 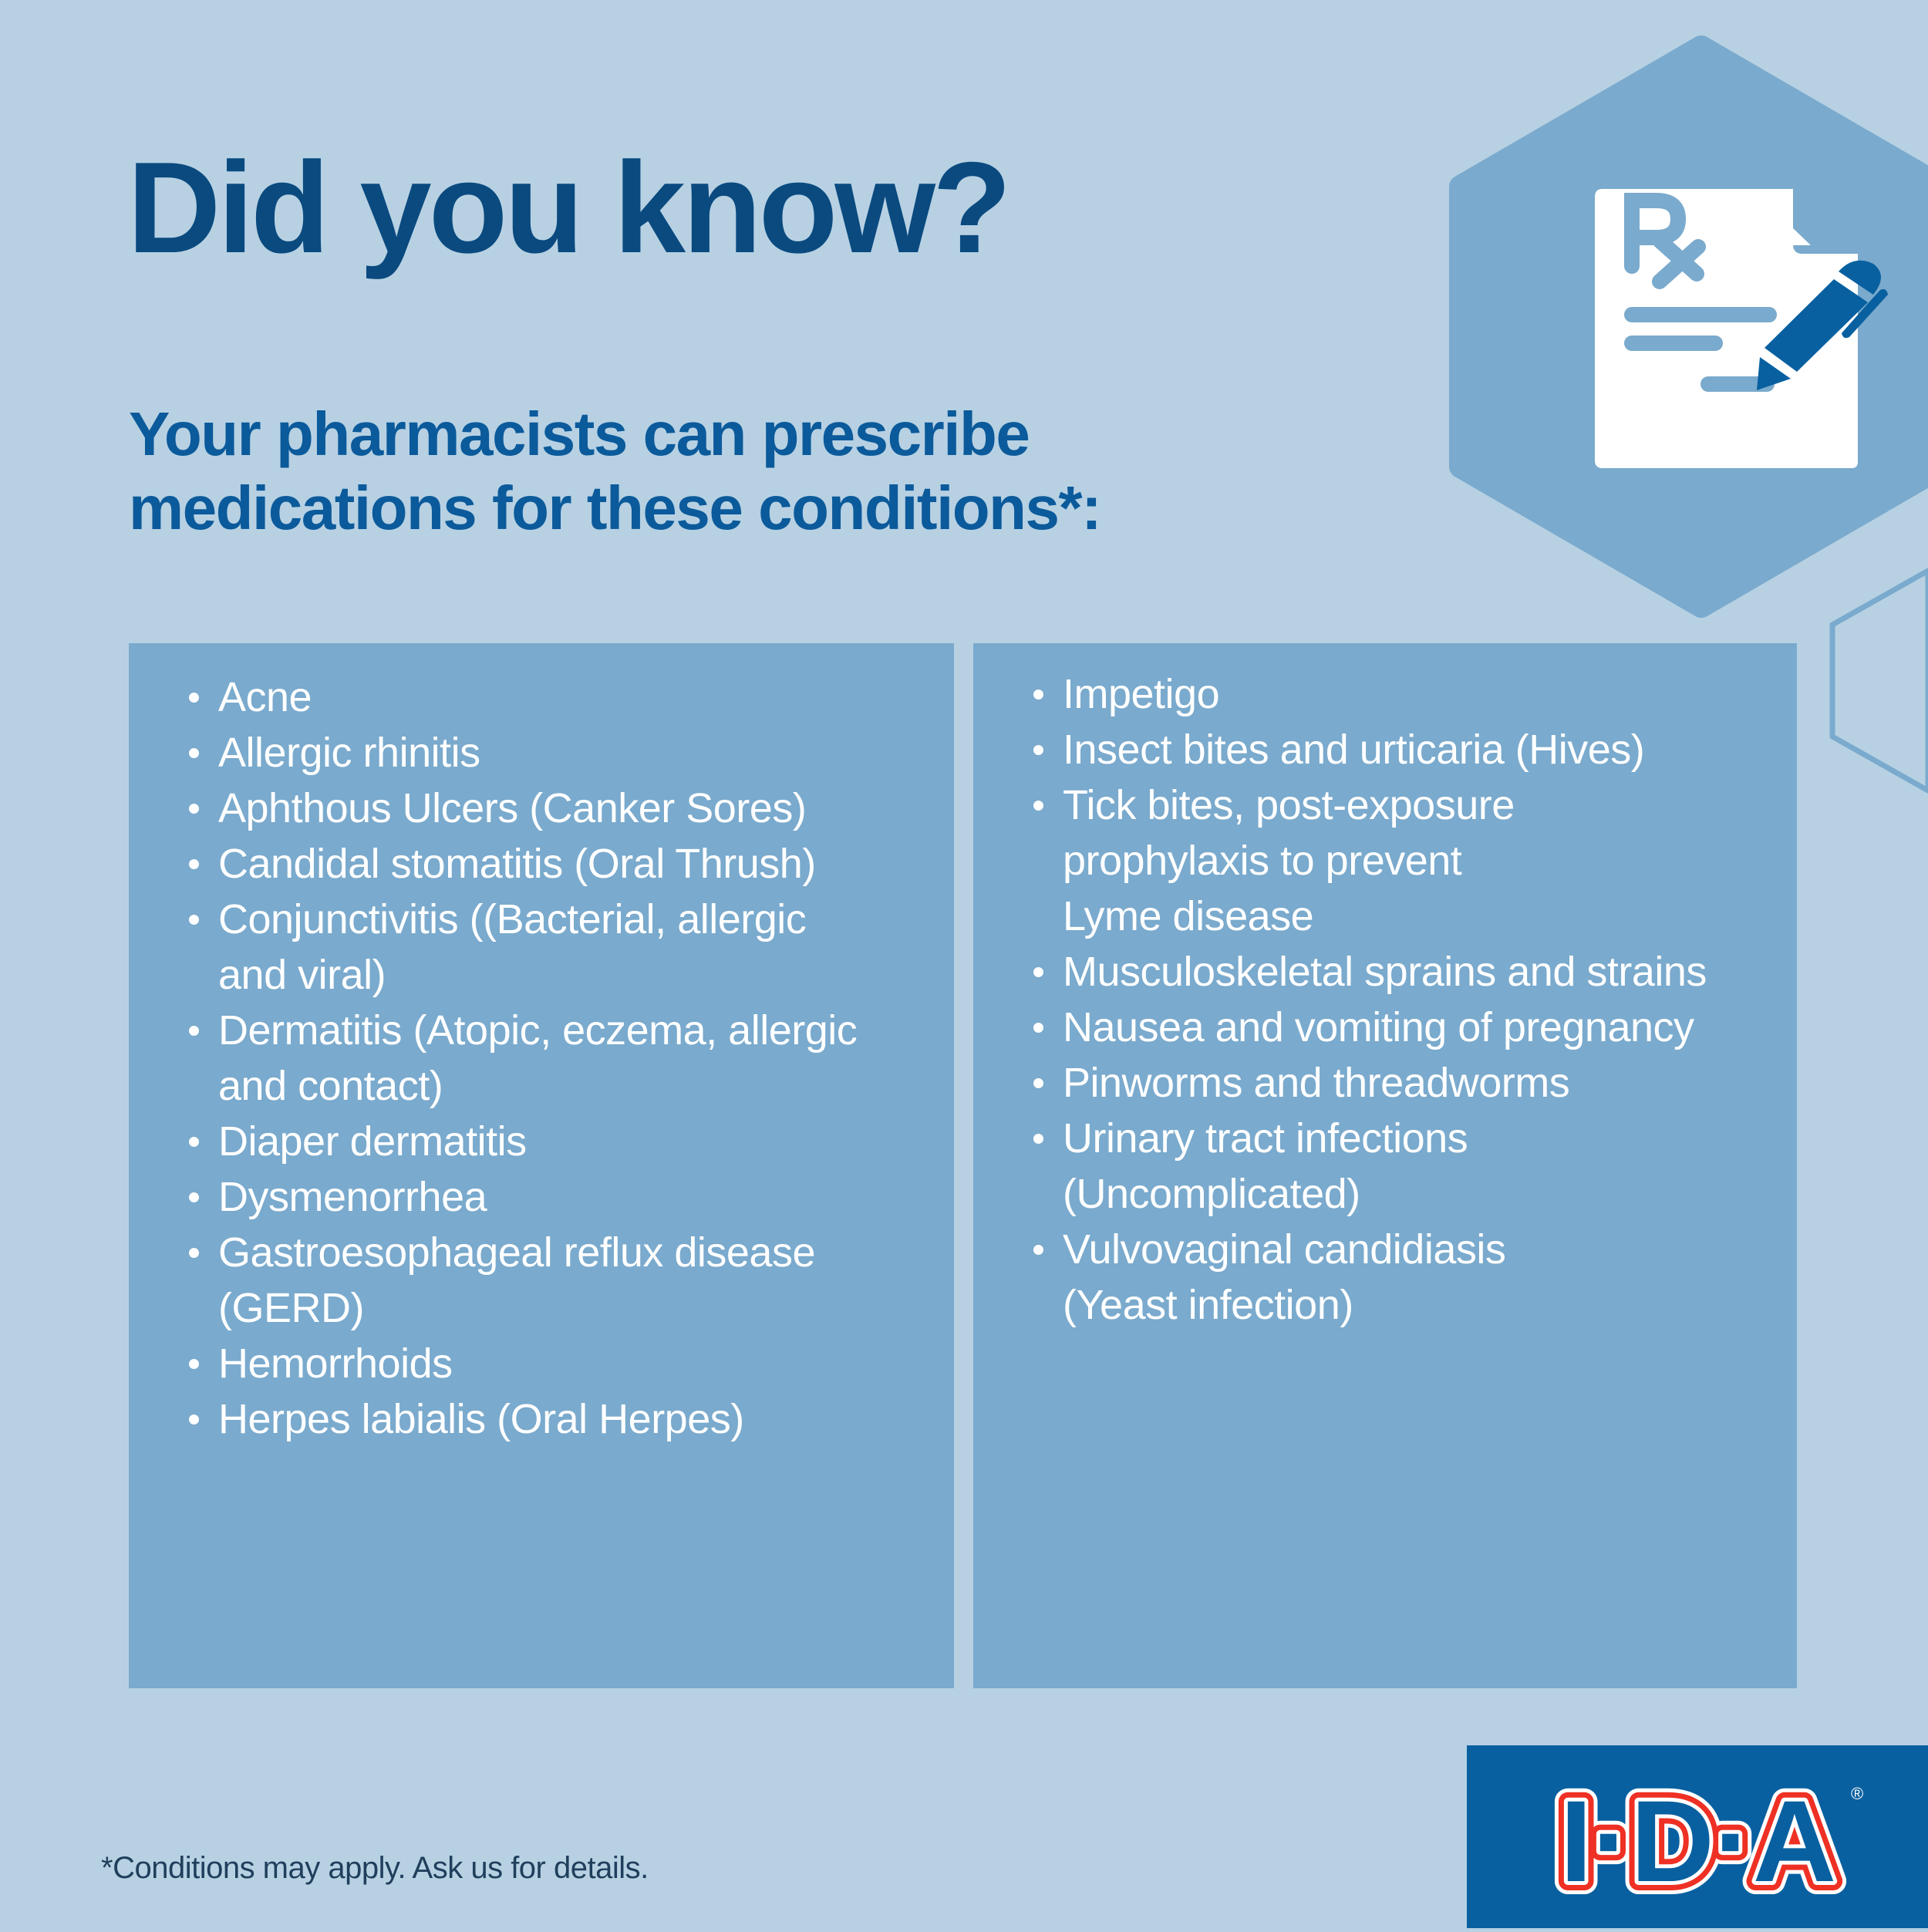 I want to click on condition-text: (GERD), so click(x=291, y=1308).